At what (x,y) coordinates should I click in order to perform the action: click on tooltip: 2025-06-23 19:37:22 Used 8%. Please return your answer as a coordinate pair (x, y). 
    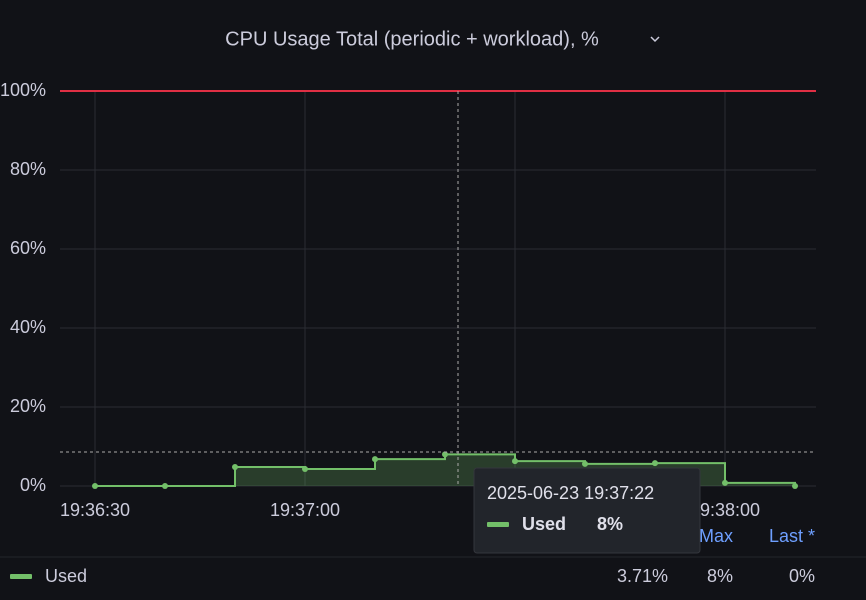
    Looking at the image, I should click on (587, 510).